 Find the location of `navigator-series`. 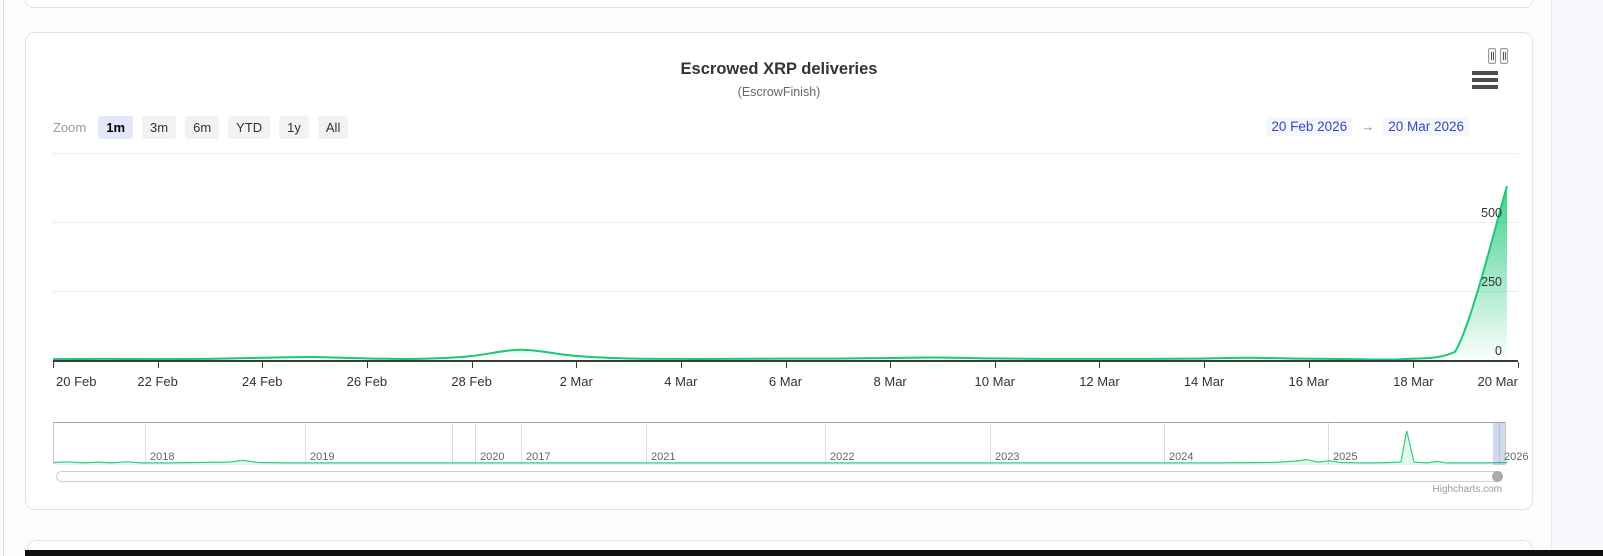

navigator-series is located at coordinates (780, 447).